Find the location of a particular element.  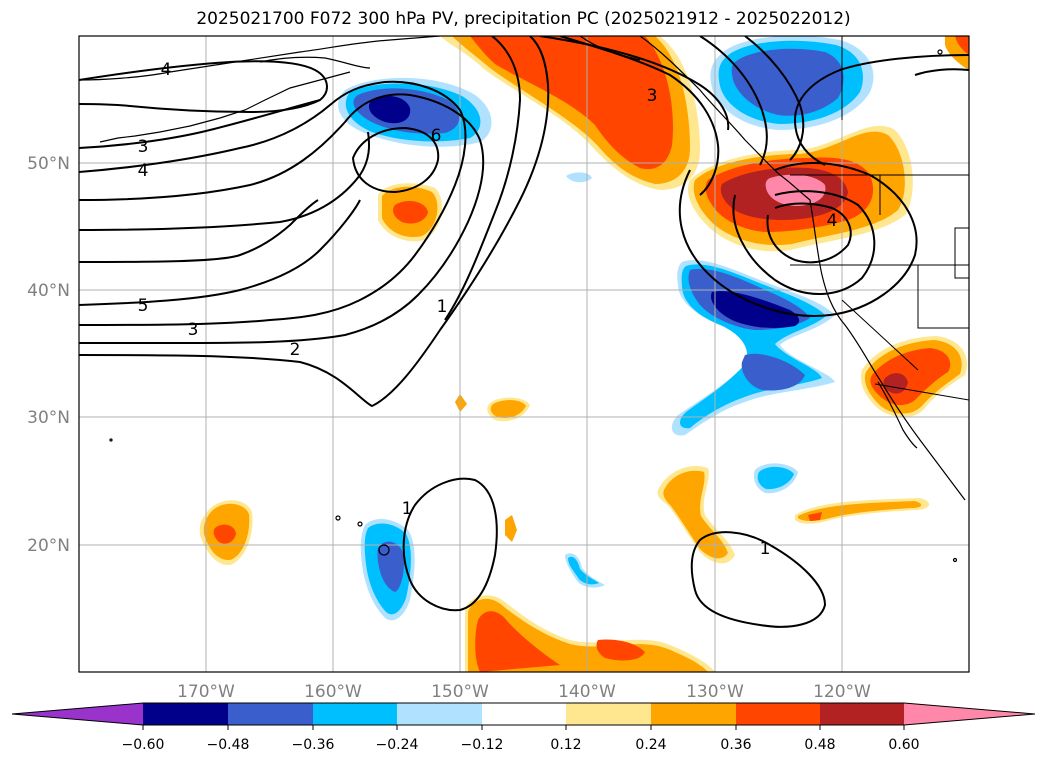

lon-label: 160°W is located at coordinates (333, 692).